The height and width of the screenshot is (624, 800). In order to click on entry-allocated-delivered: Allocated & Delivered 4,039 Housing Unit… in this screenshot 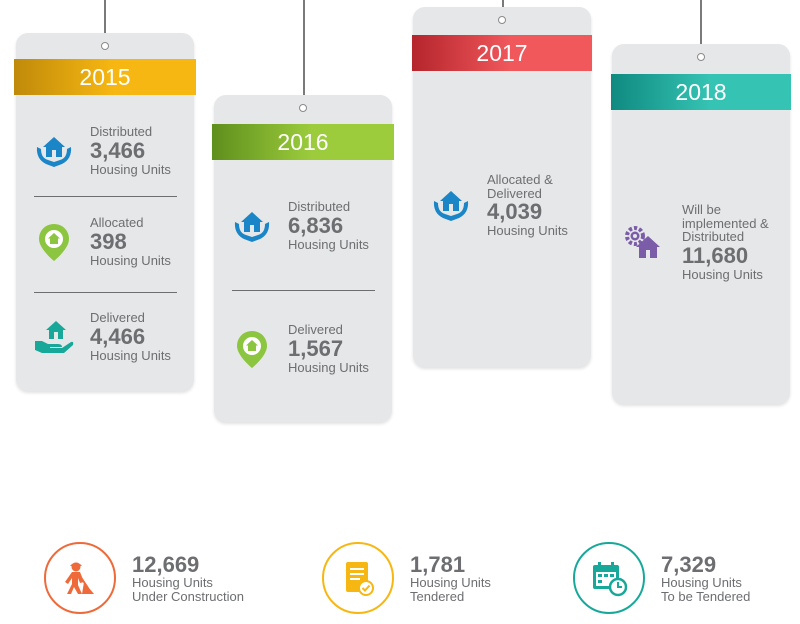, I will do `click(499, 205)`.